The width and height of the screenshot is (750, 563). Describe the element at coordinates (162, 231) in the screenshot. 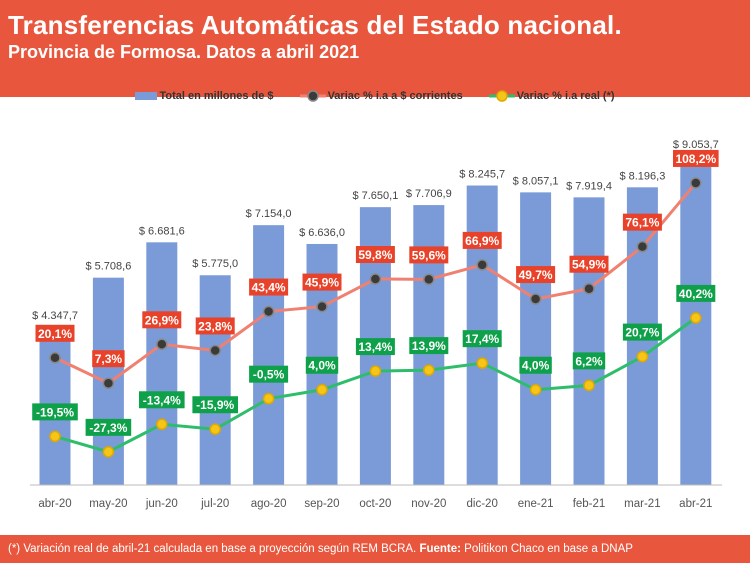

I see `bar-value-label: $ 6.681,6` at that location.